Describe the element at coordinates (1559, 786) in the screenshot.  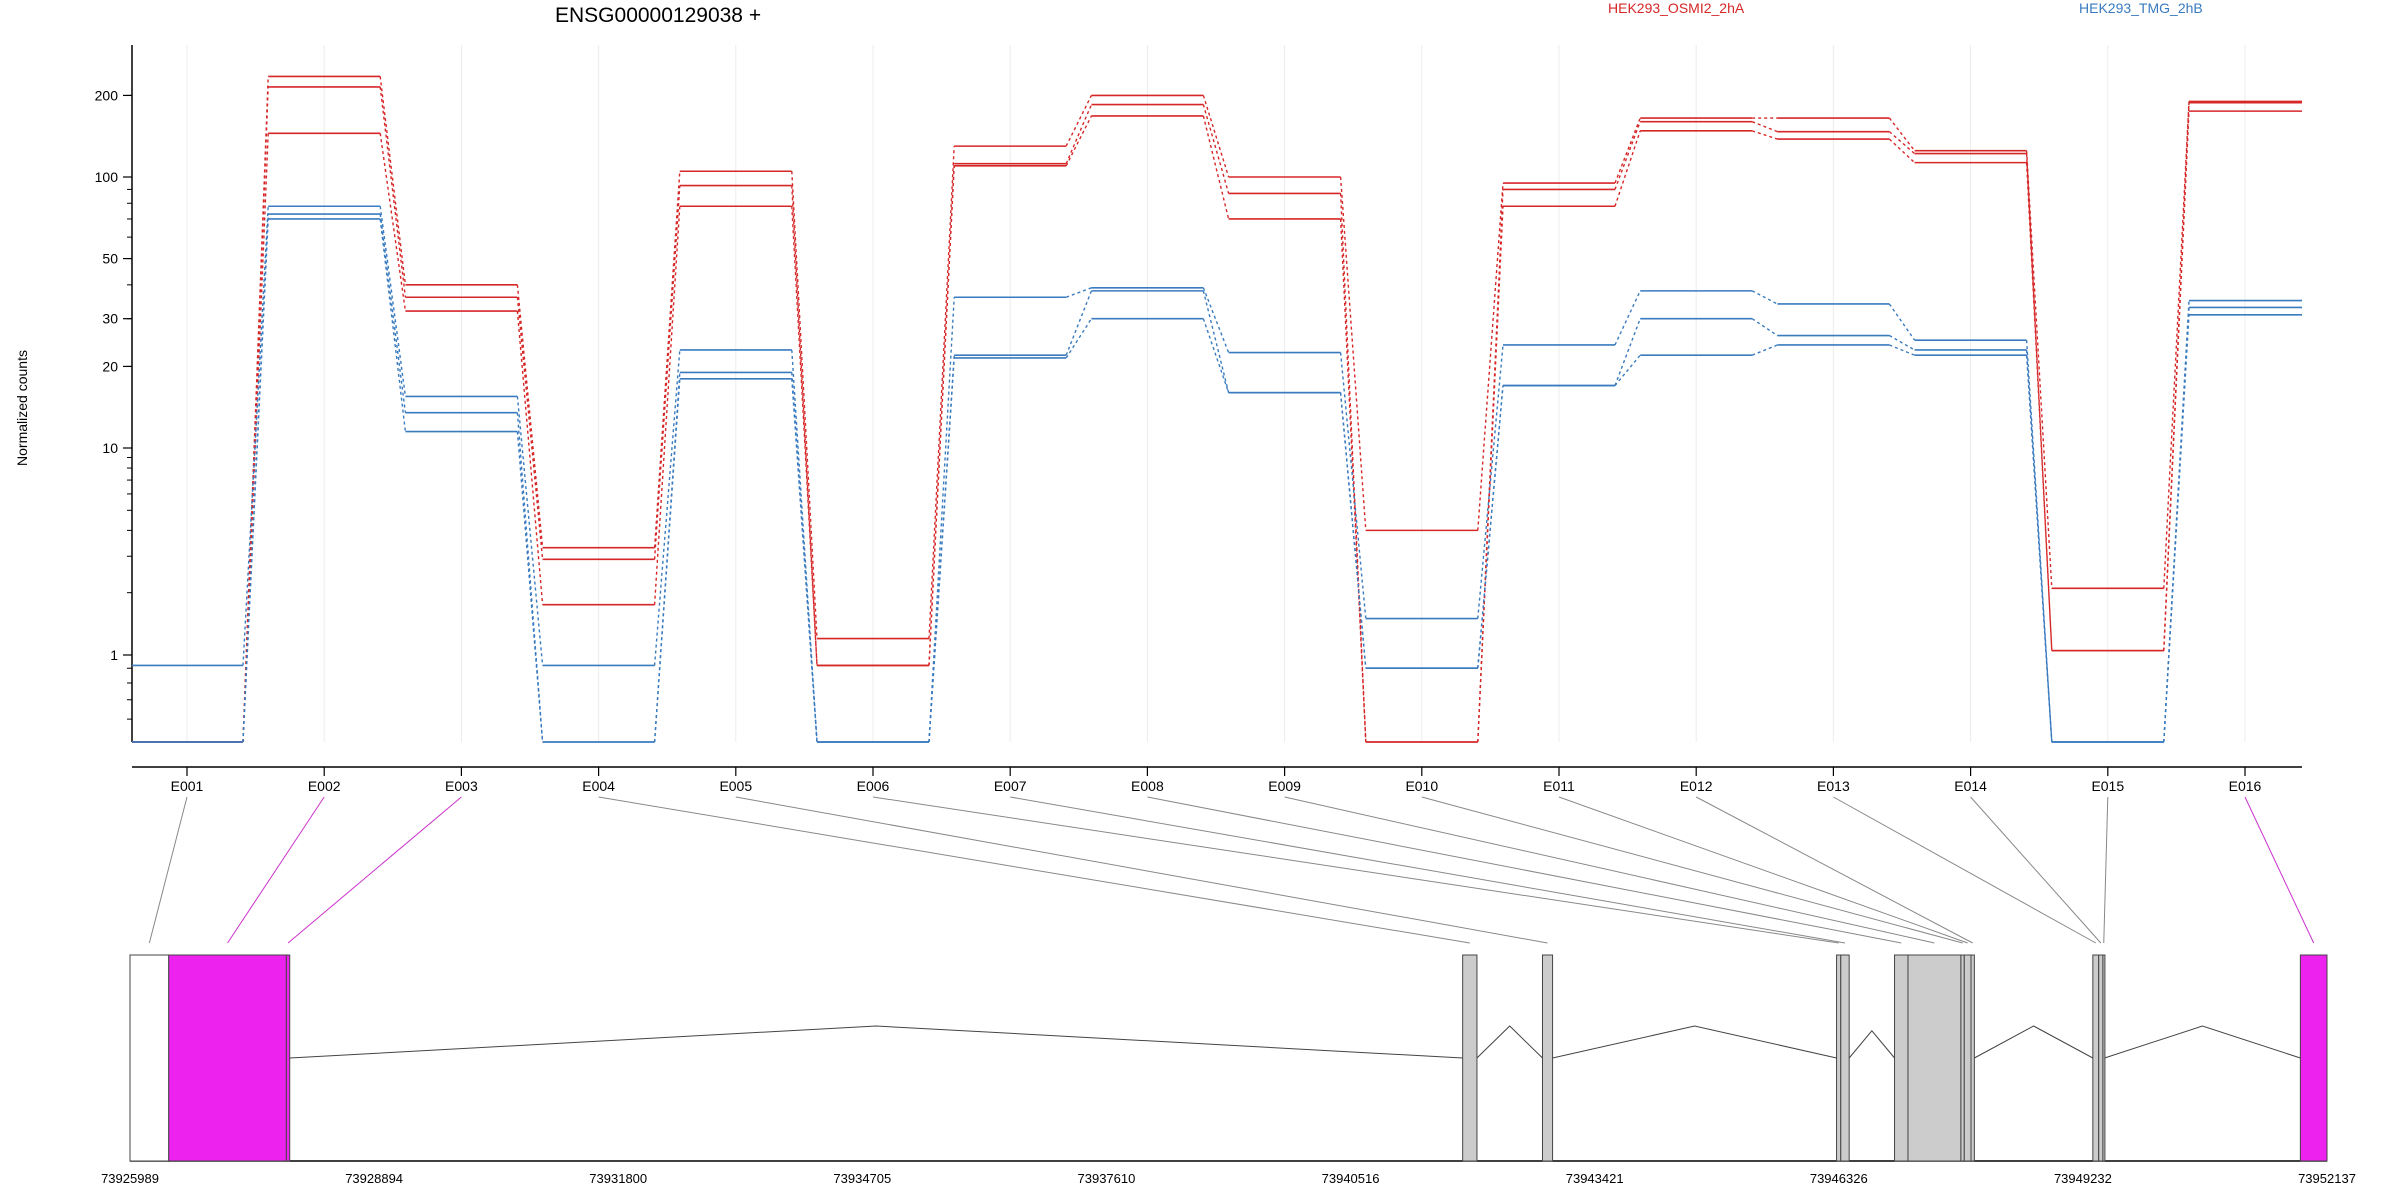
I see `x-tick-label-e011: E011` at that location.